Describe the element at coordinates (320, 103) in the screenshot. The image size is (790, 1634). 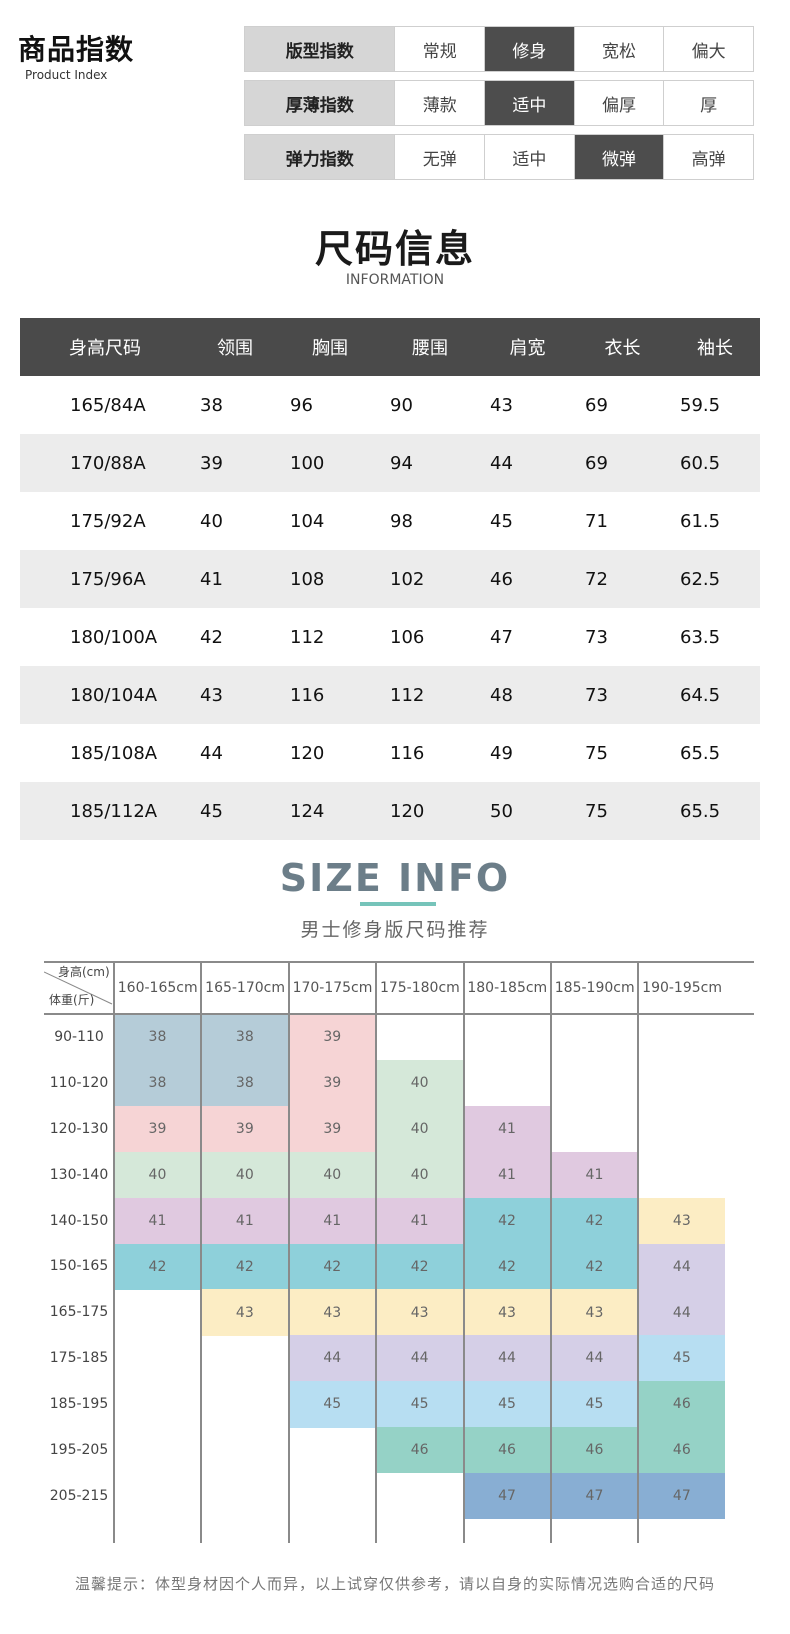
I see `index-row-label: 厚薄指数` at that location.